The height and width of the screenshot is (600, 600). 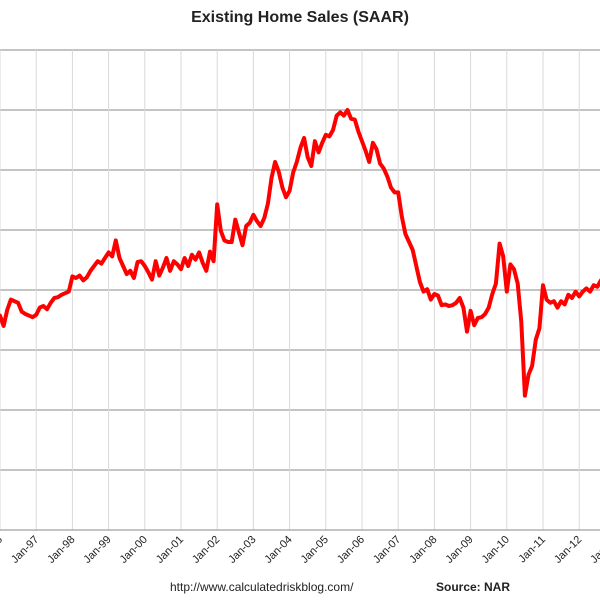 I want to click on x-tick-label: Jan-05, so click(x=315, y=550).